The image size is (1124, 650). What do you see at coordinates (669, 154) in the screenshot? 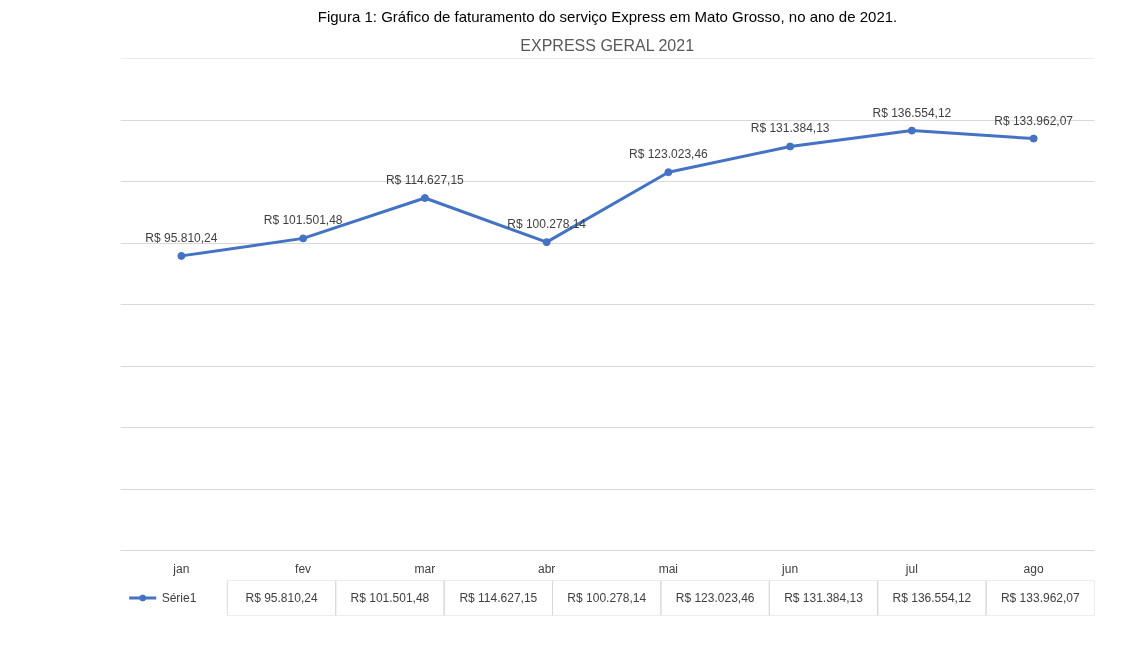
I see `data-label: R$ 123.023,46` at bounding box center [669, 154].